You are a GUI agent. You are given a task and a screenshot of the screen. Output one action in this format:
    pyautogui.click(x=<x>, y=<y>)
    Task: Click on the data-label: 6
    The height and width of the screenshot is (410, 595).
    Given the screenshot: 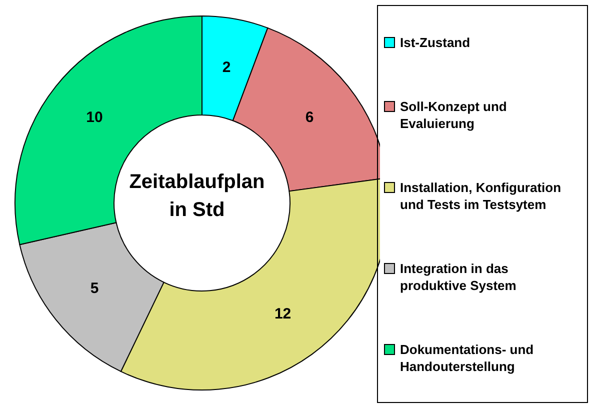 What is the action you would take?
    pyautogui.click(x=309, y=117)
    